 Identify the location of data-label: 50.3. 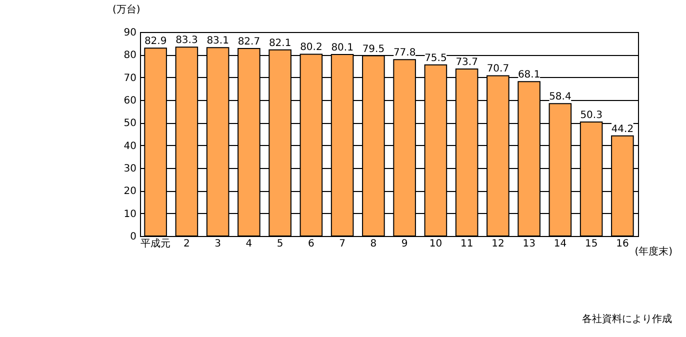
(591, 115).